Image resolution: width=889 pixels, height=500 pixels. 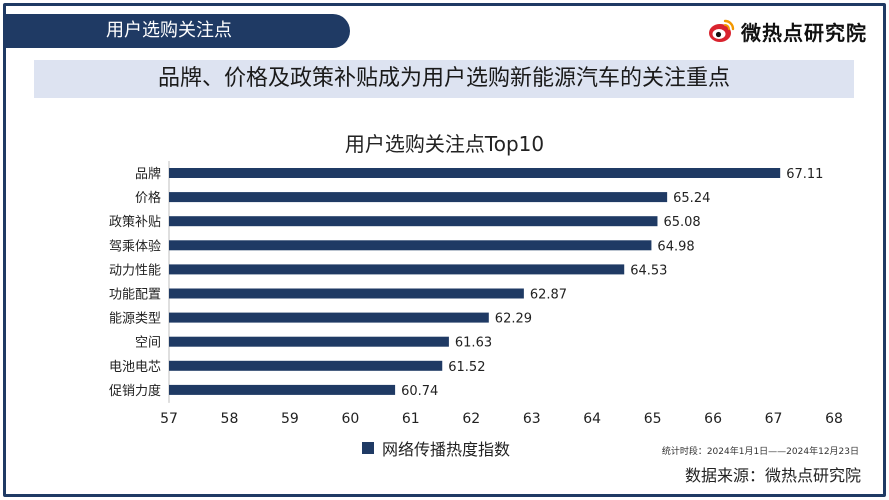 What do you see at coordinates (350, 419) in the screenshot?
I see `x-tick-label: 60` at bounding box center [350, 419].